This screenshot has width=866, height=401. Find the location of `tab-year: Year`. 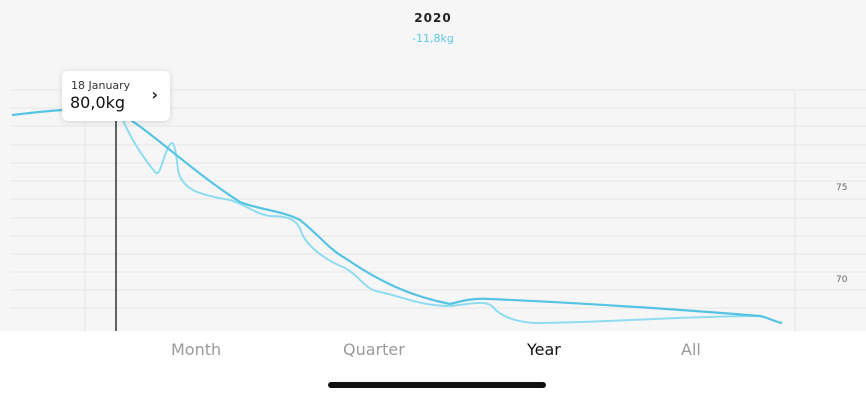

tab-year: Year is located at coordinates (544, 349).